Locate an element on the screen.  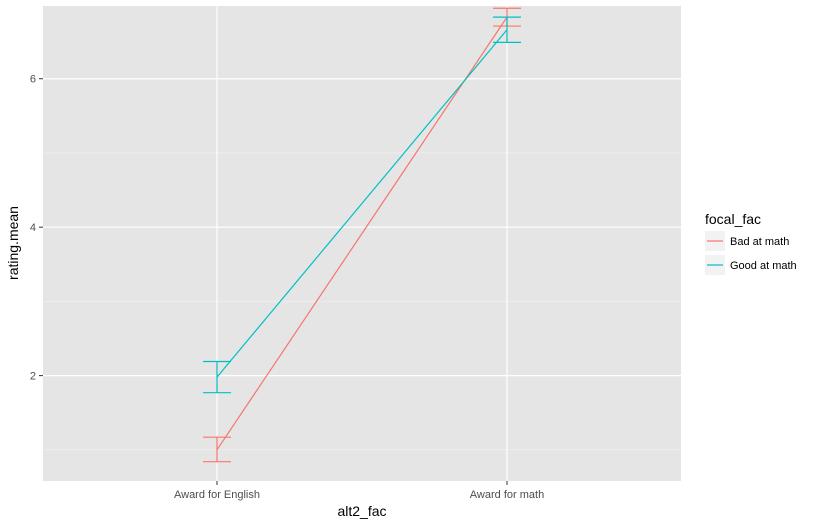
legend-item-good-at-math: Good at math is located at coordinates (751, 265).